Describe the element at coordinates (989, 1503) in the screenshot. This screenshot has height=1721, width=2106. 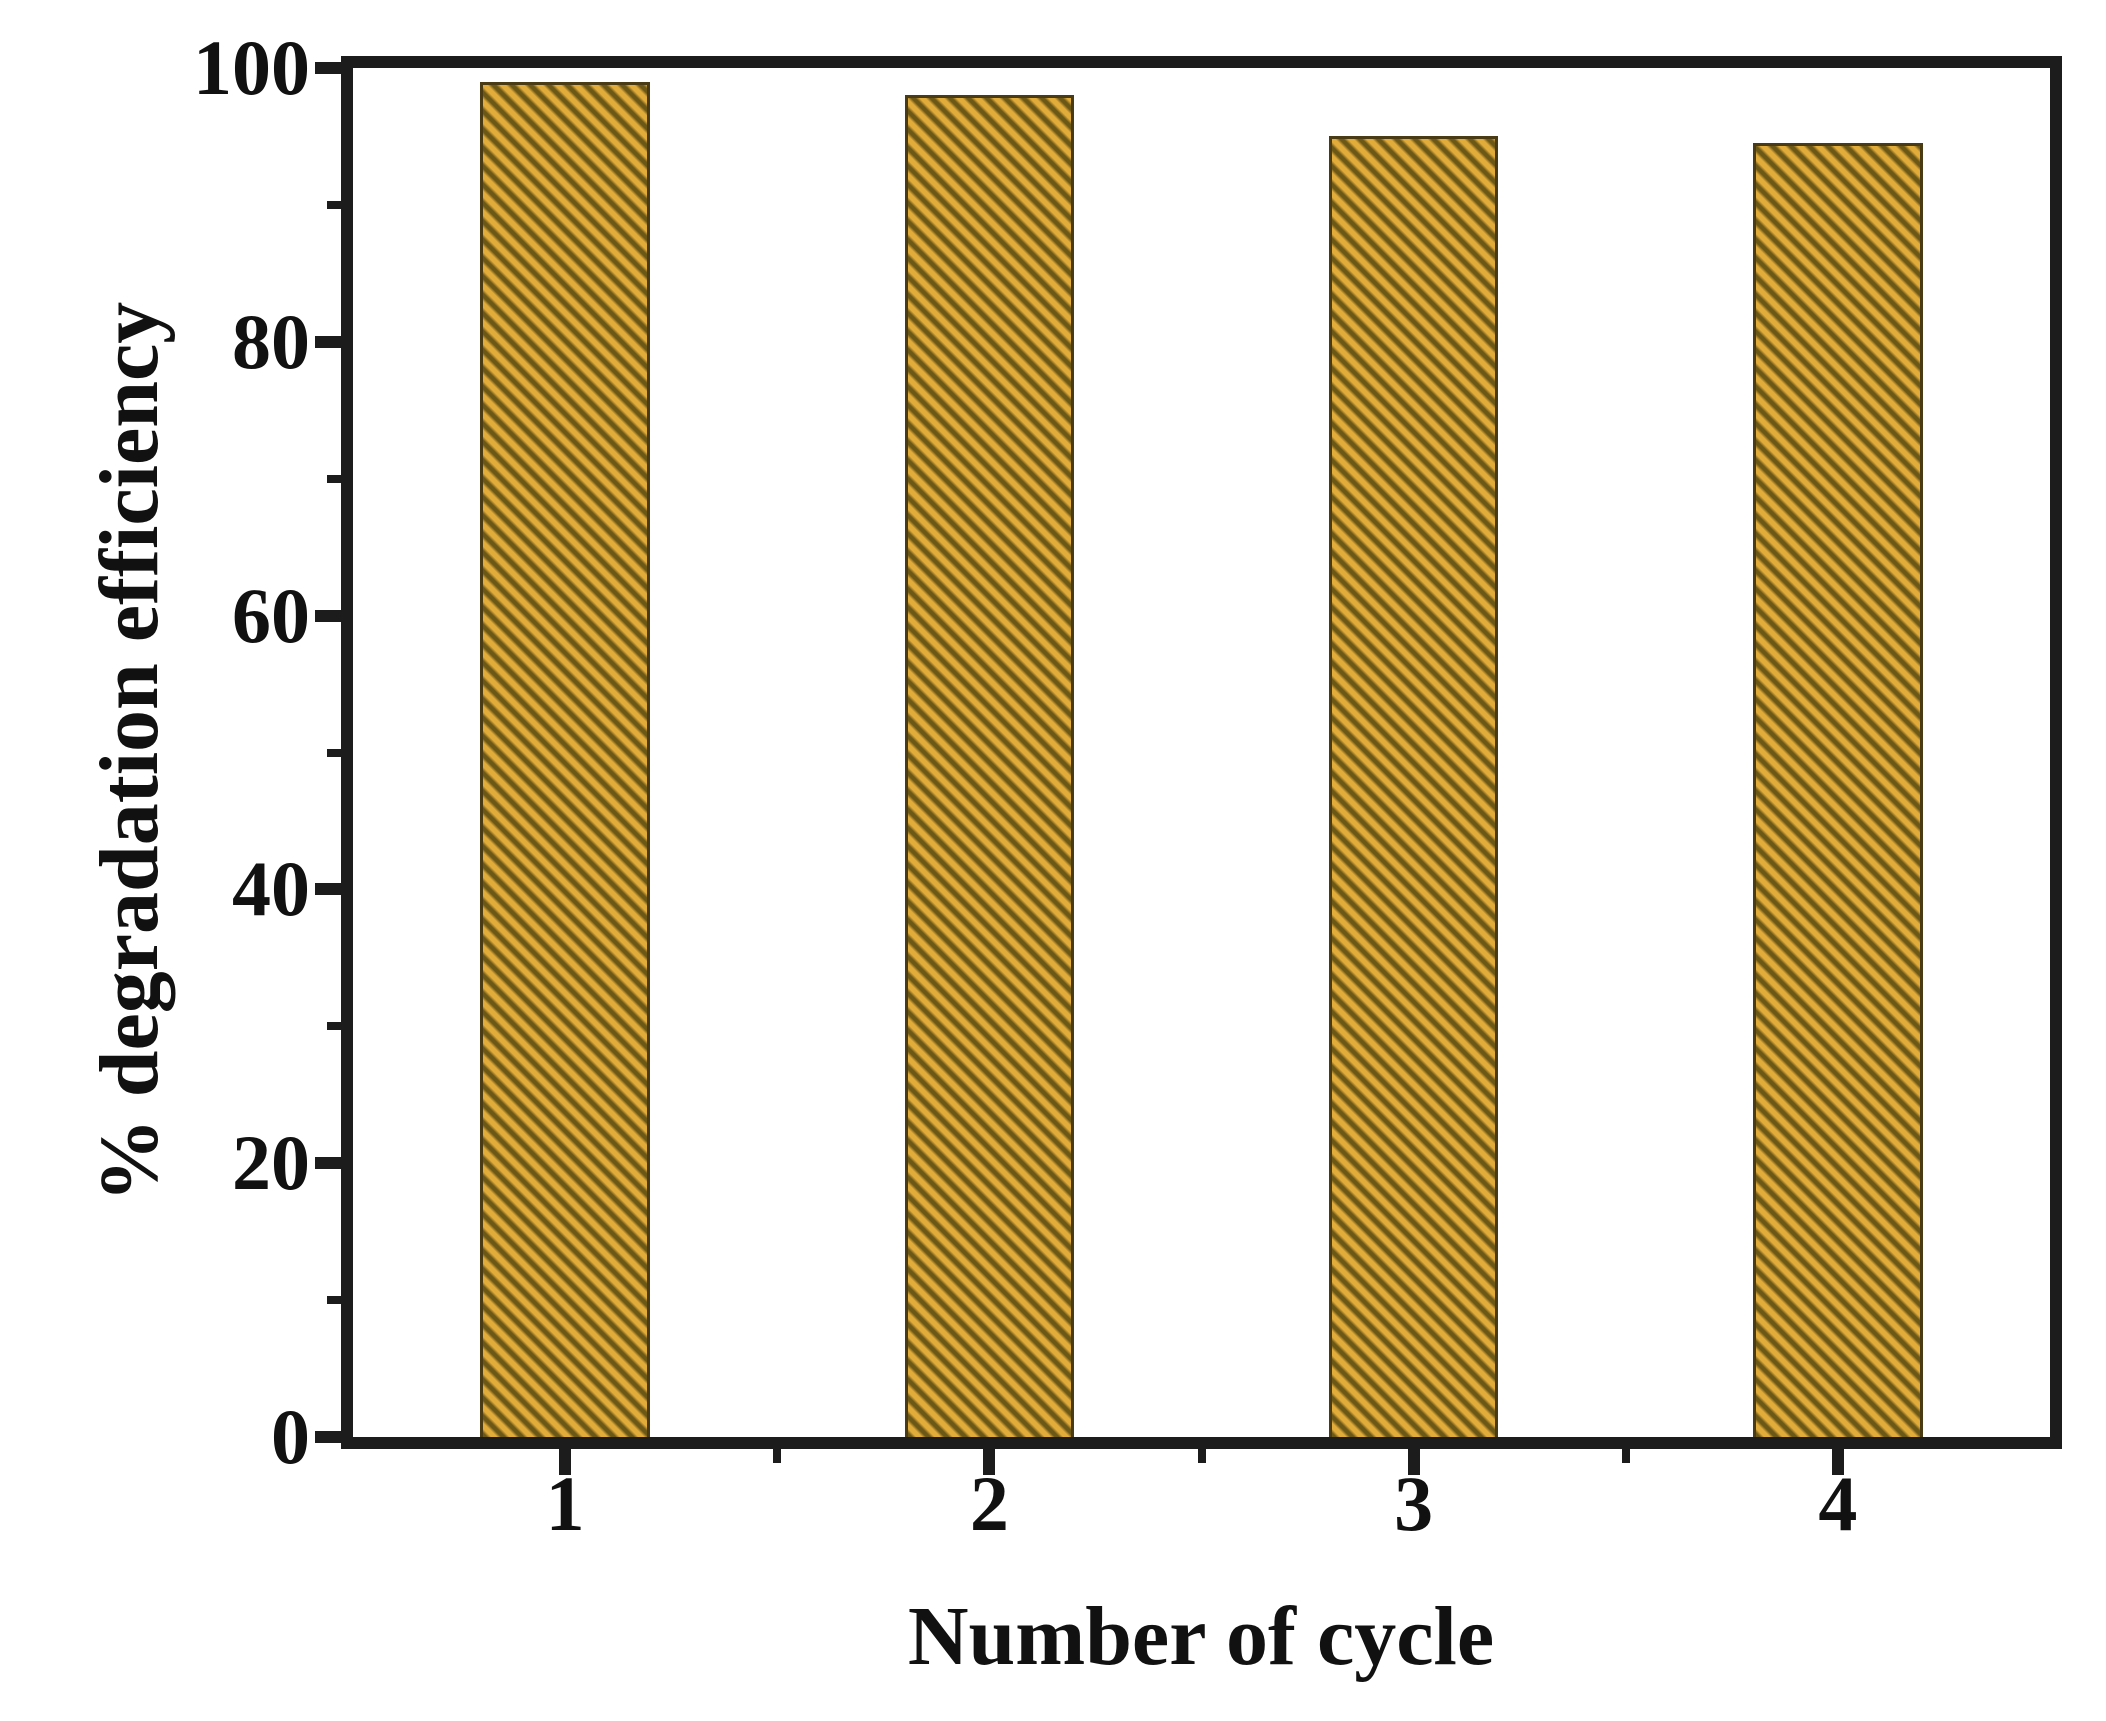
I see `x-tick-label: 2` at that location.